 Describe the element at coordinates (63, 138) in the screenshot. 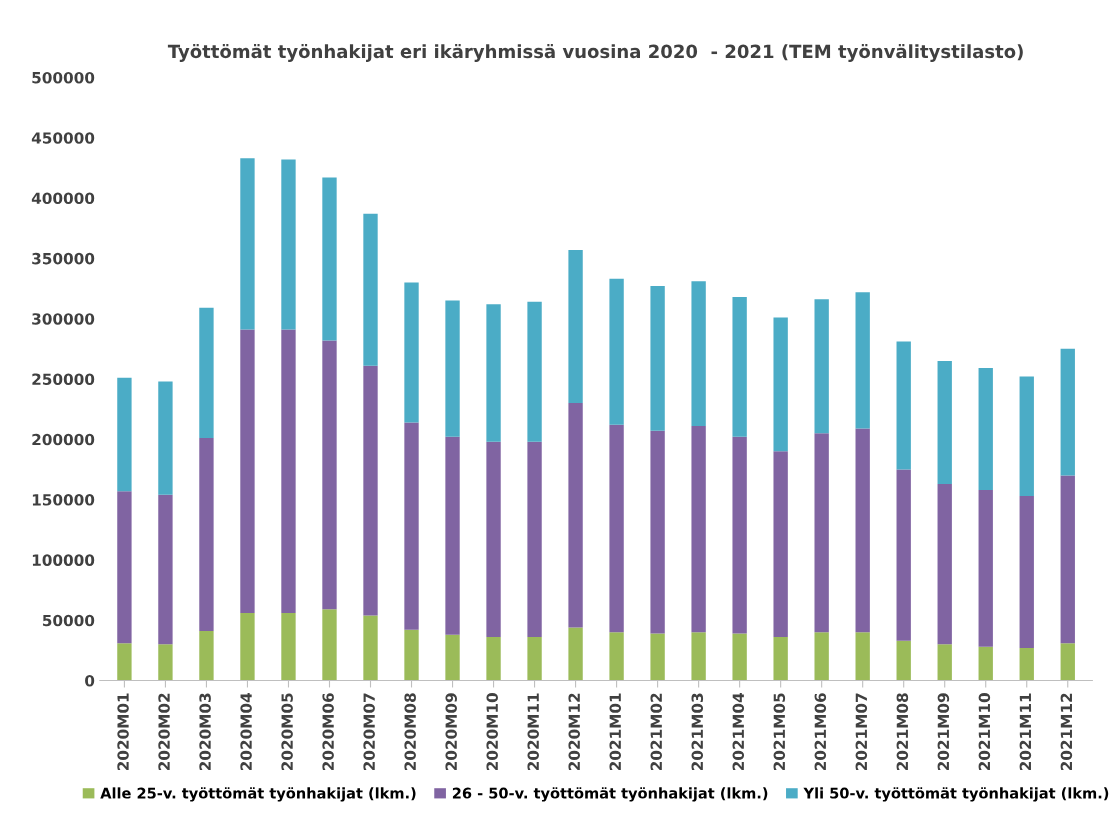

I see `y-tick-label: 450000` at that location.